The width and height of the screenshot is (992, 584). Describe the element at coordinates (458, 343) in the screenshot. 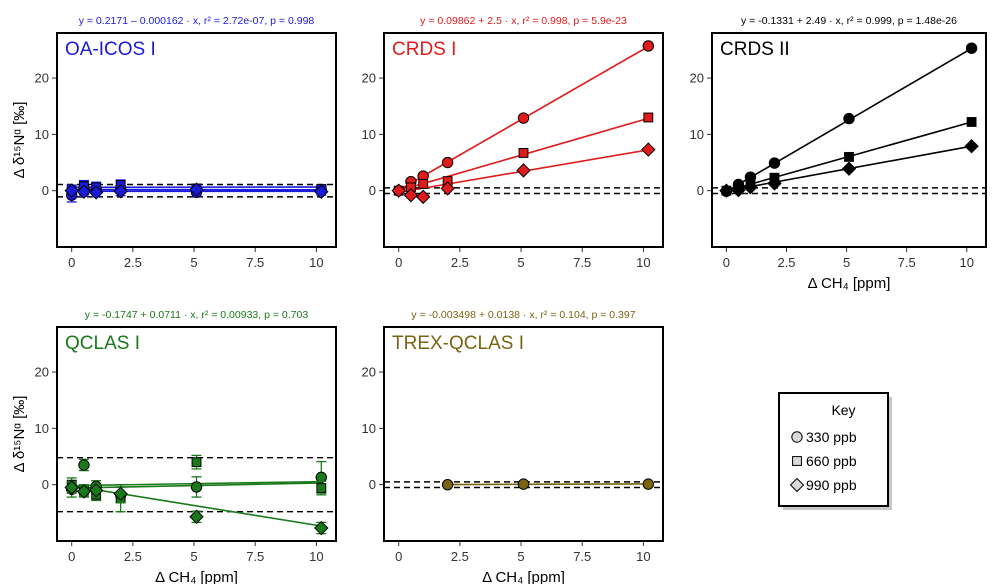

I see `panel-label: TREX-QCLAS I` at that location.